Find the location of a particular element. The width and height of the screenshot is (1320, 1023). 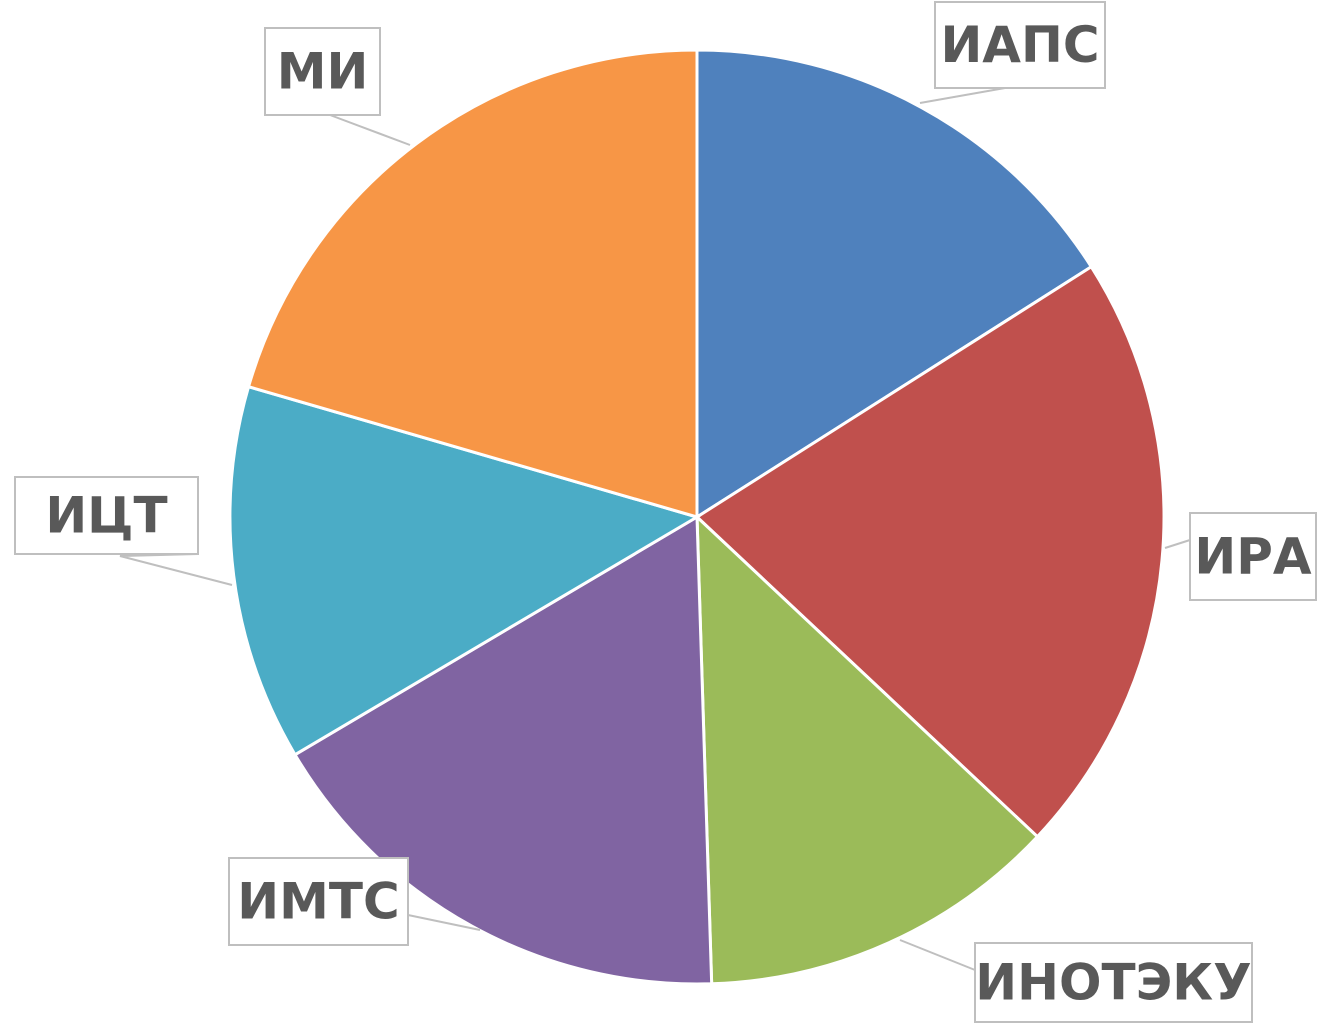

data-label: ИМТС is located at coordinates (318, 902).